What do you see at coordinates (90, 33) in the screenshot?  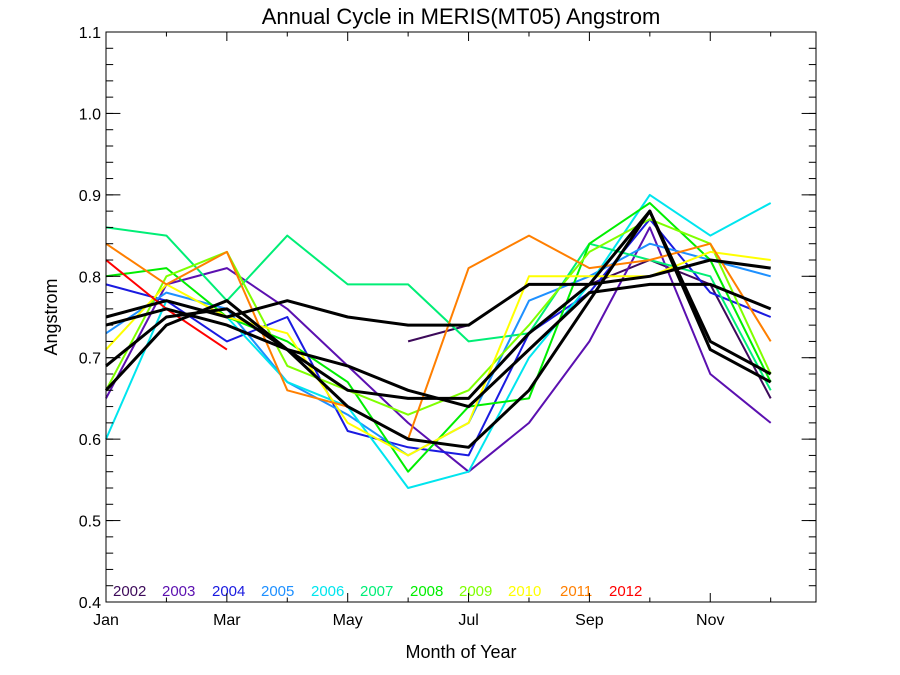 I see `y-tick-label: 1.1` at bounding box center [90, 33].